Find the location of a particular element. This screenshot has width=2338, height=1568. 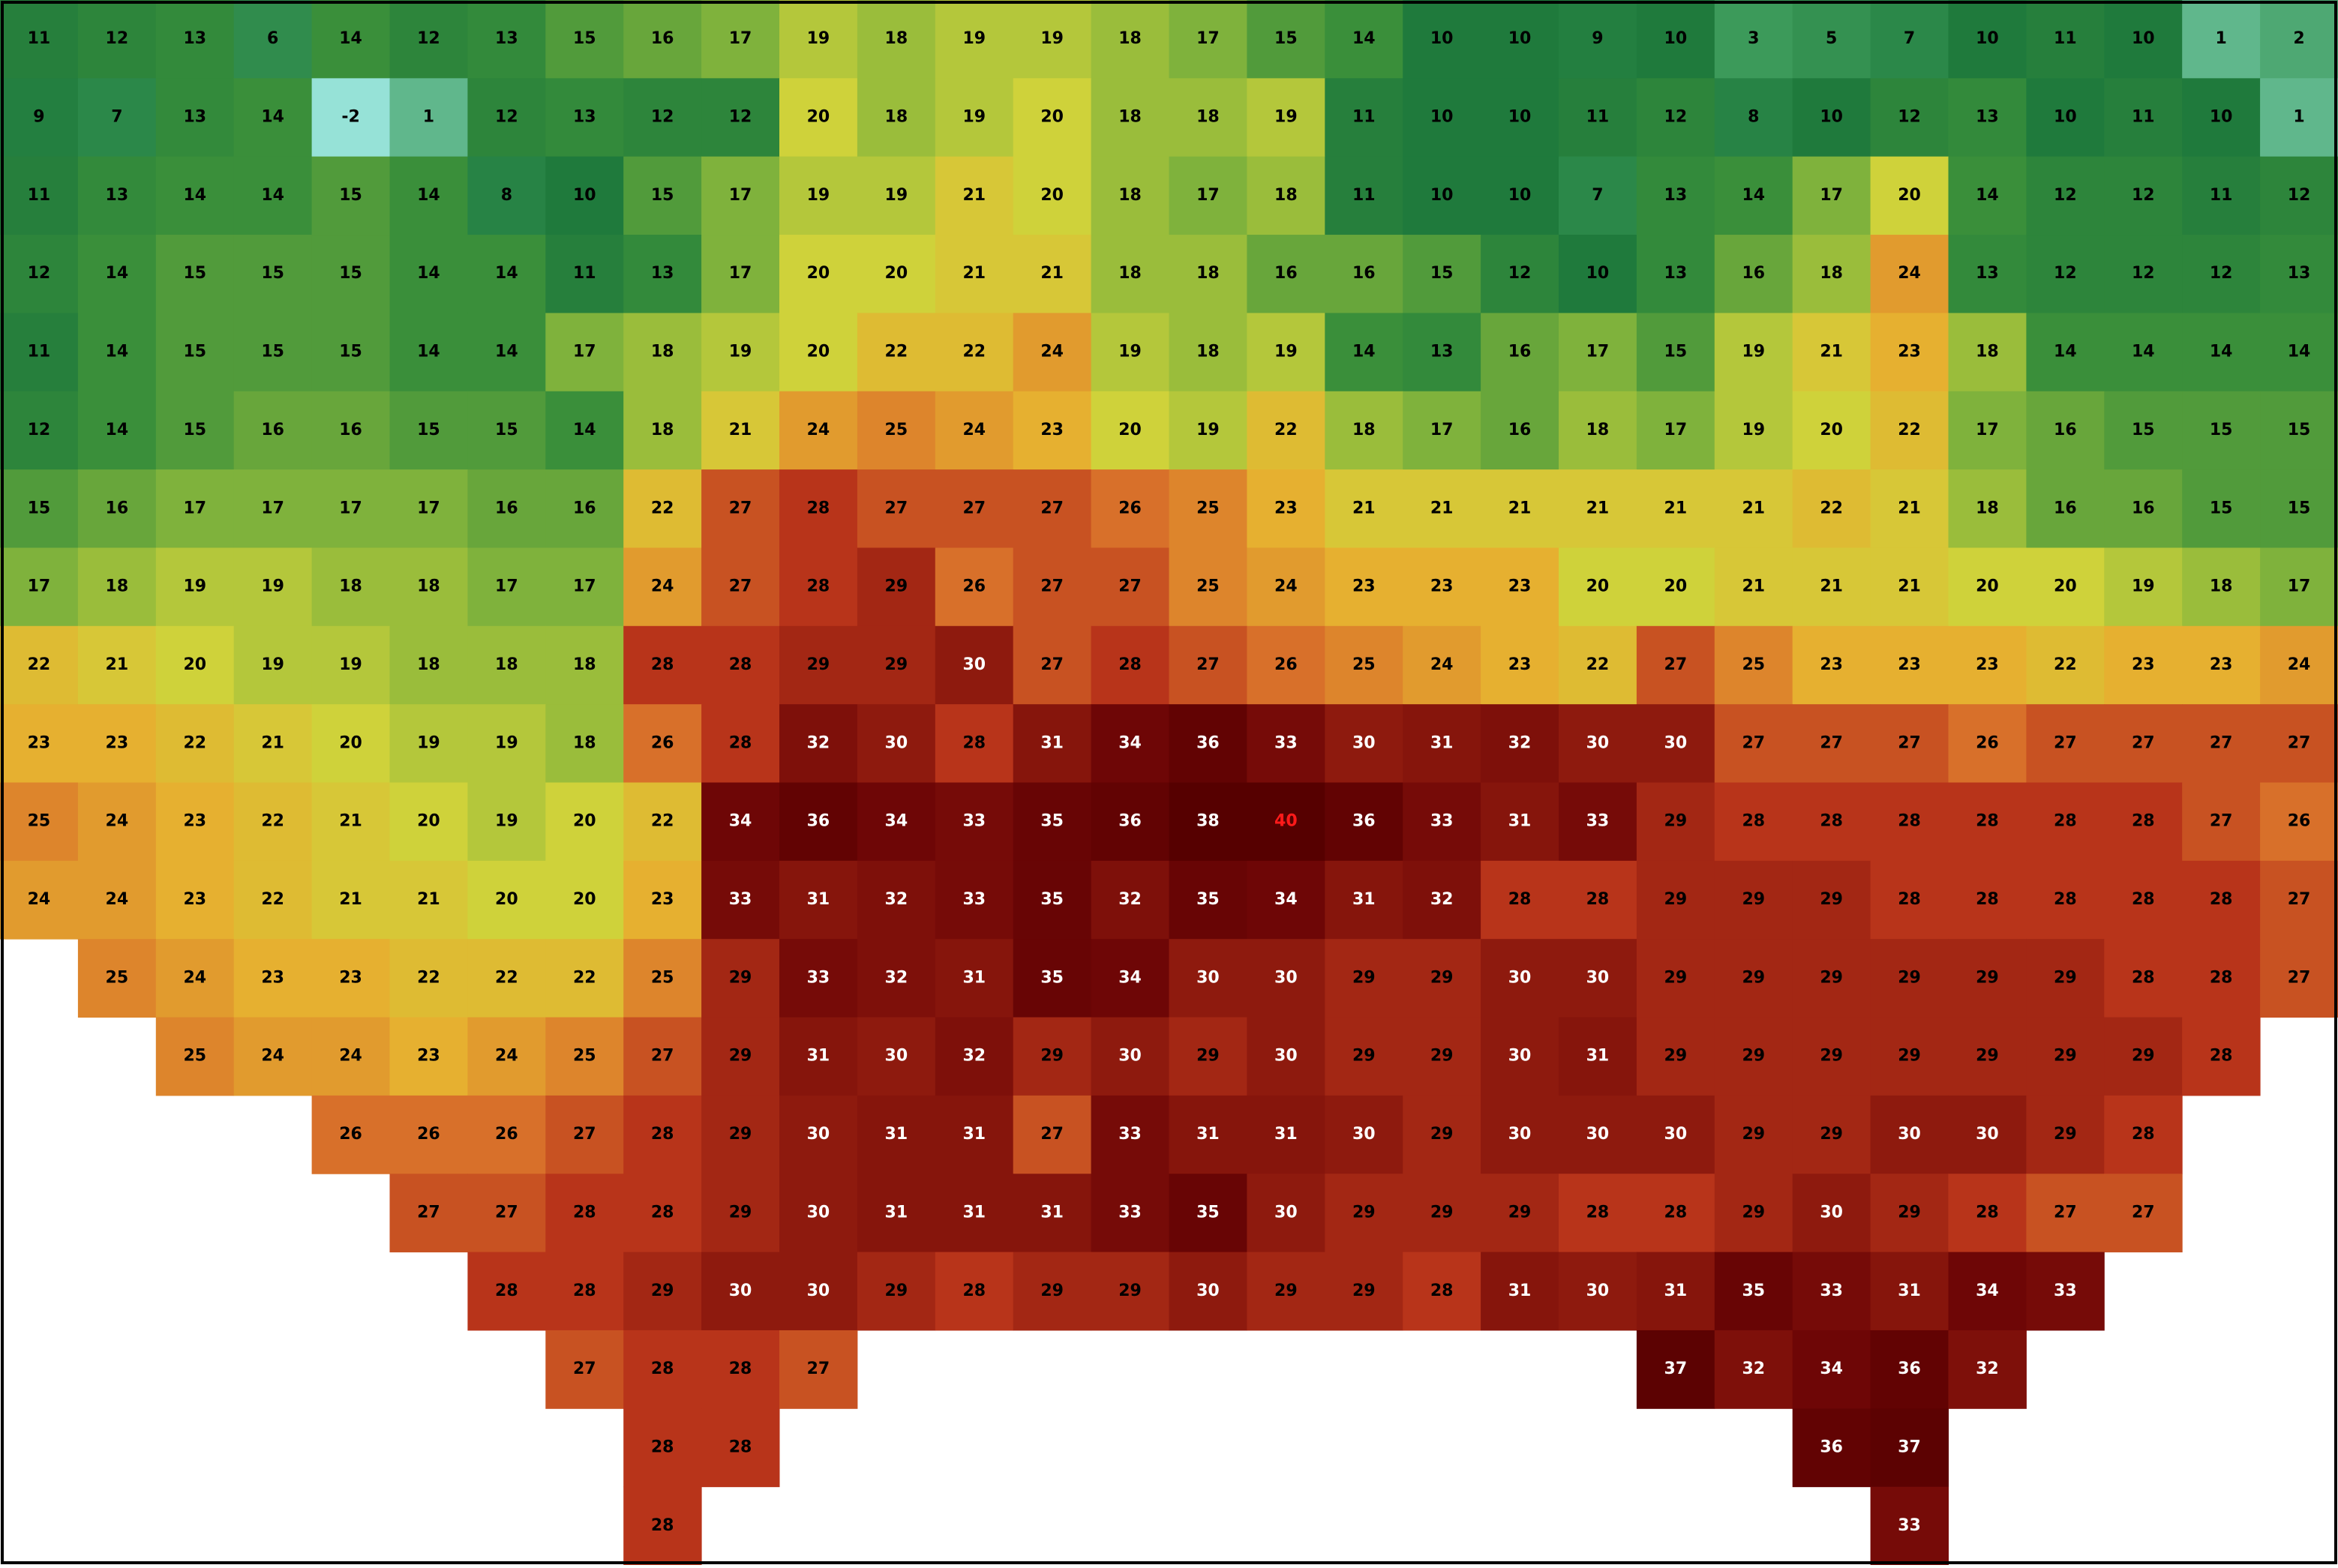

temperature-label: 33 is located at coordinates (1598, 822).